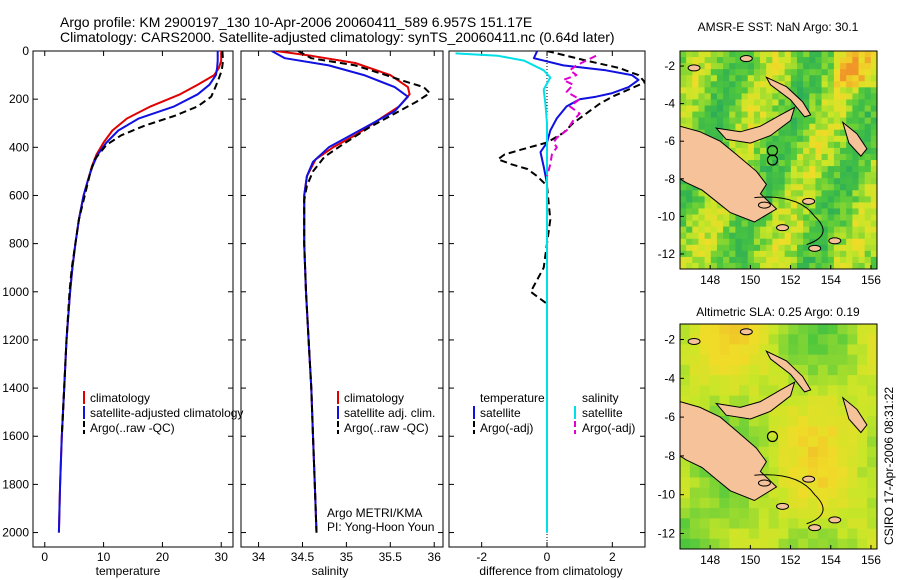 The width and height of the screenshot is (900, 580). Describe the element at coordinates (694, 68) in the screenshot. I see `land-island` at that location.